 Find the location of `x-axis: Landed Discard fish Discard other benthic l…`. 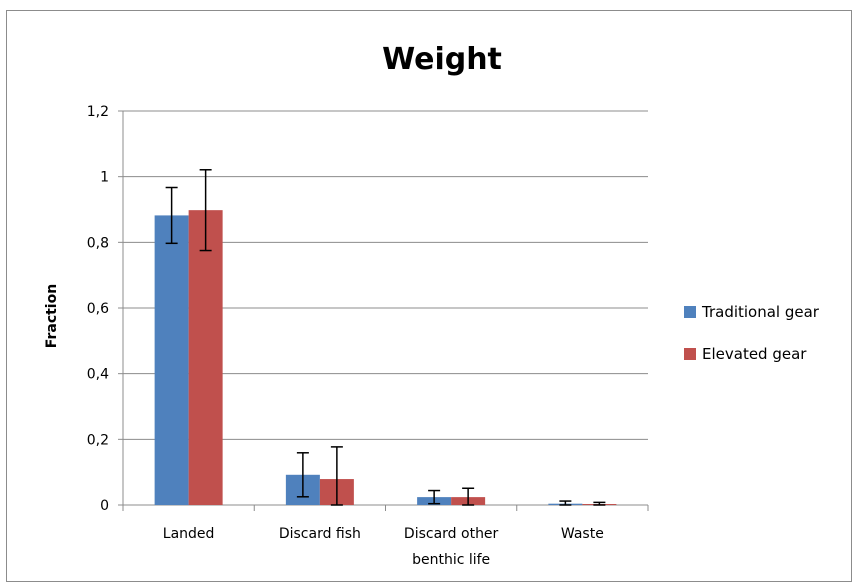

x-axis: Landed Discard fish Discard other benthic l… is located at coordinates (385, 536).